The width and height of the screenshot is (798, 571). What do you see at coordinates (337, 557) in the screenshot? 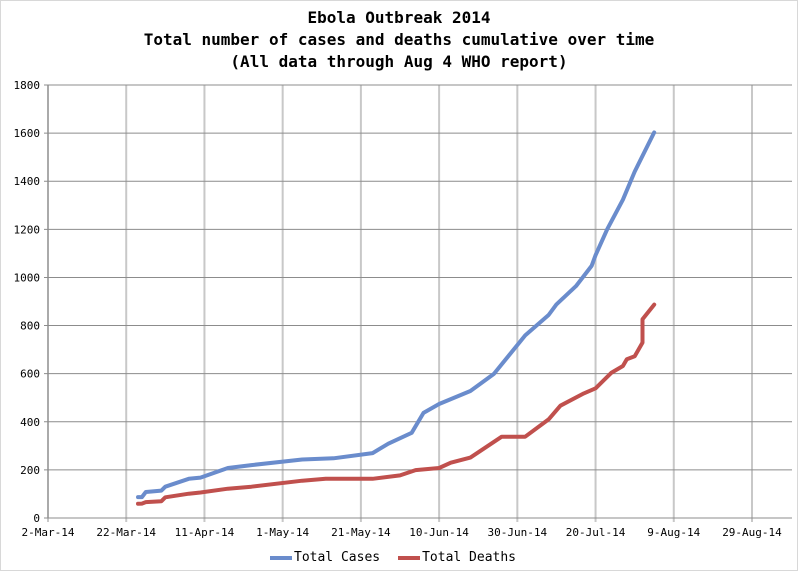
I see `legend-label-cases: Total Cases` at bounding box center [337, 557].